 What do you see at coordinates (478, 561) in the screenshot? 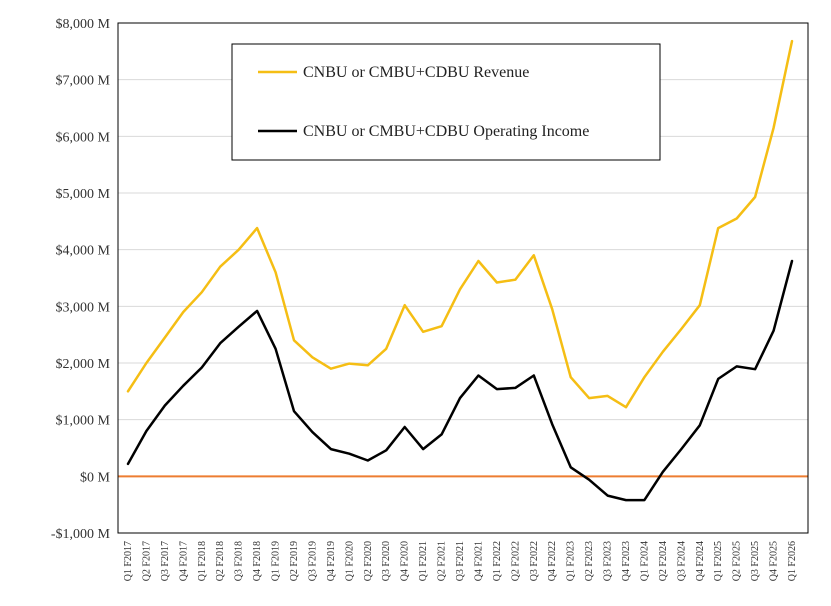
I see `x-tick-label: Q4 F2021` at bounding box center [478, 561].